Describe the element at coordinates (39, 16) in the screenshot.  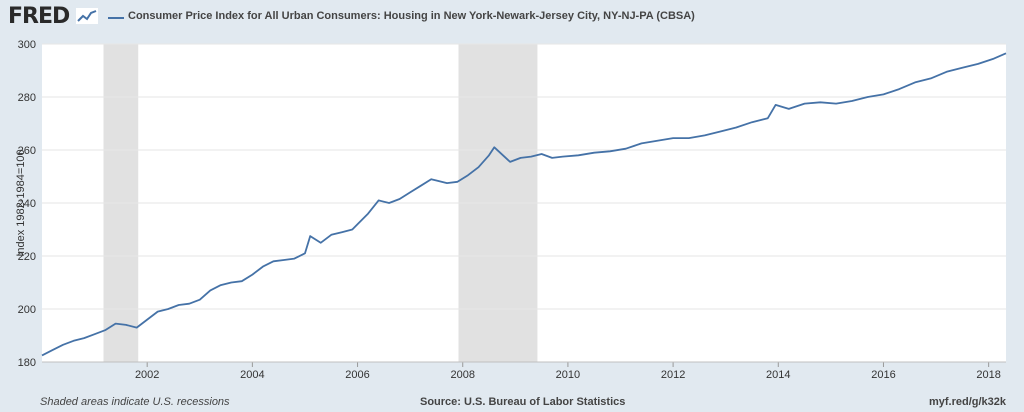
I see `fred-logo: FRED` at that location.